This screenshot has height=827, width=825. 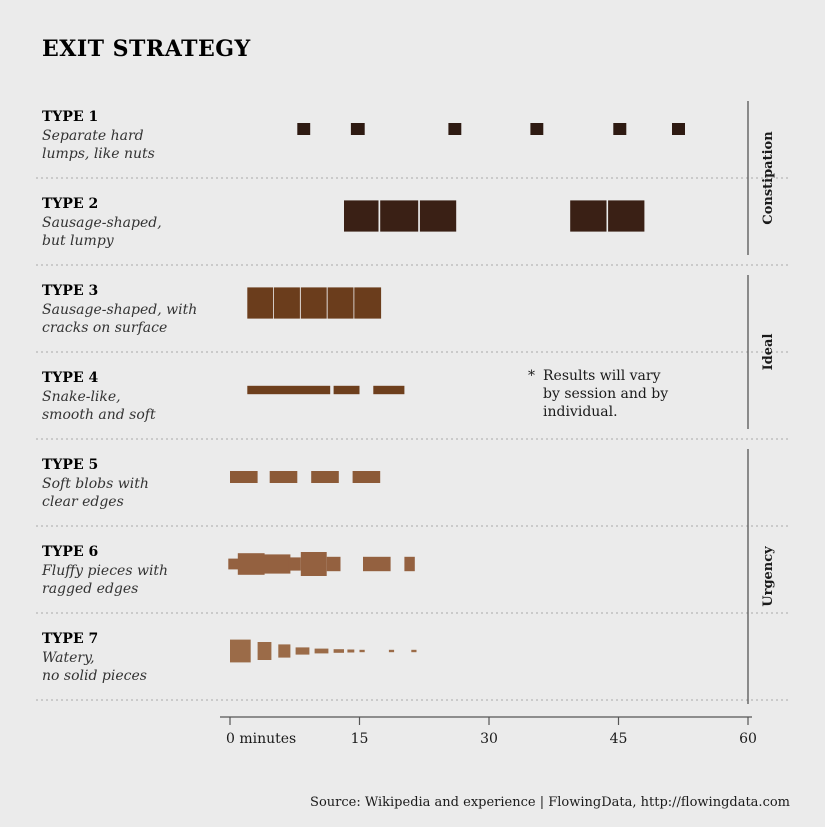 I want to click on note-asterisk: *, so click(x=531, y=376).